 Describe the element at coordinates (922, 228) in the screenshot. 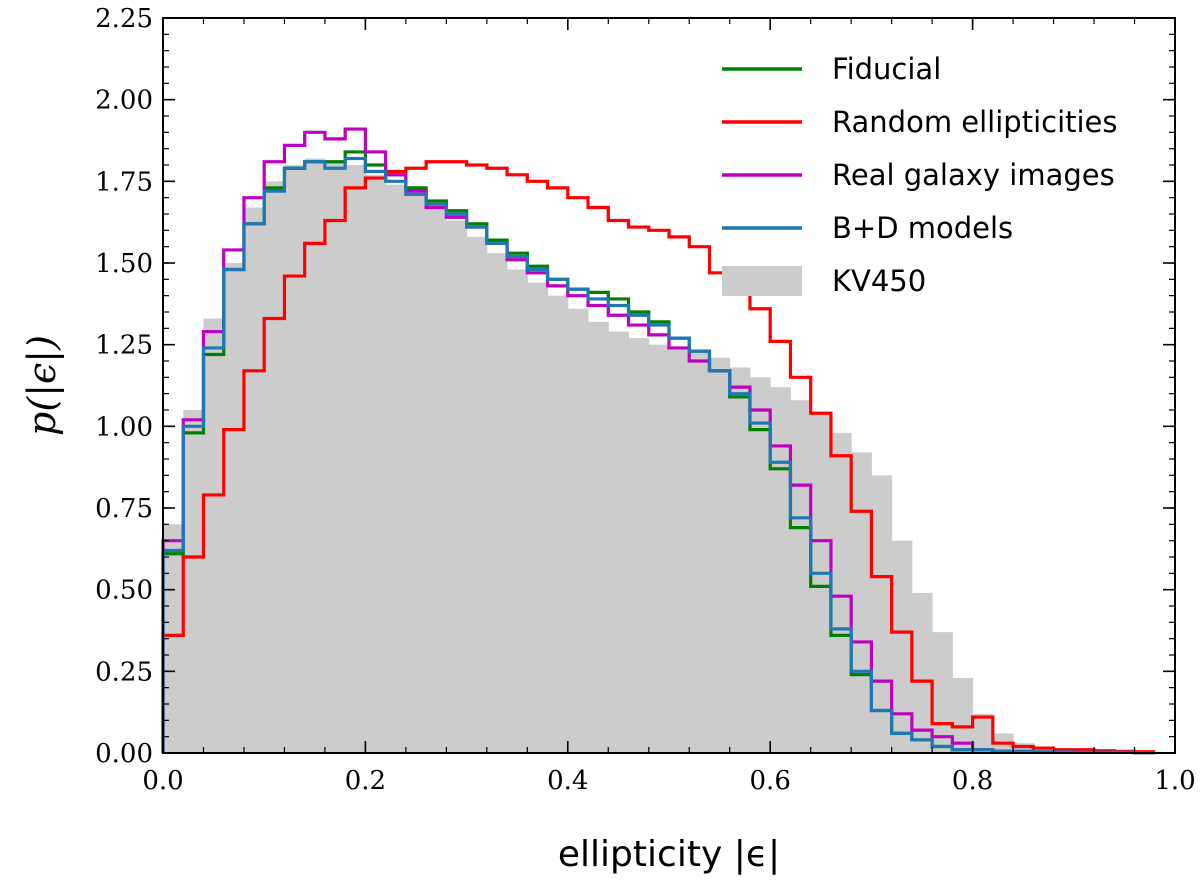

I see `legend-label: B+D models` at that location.